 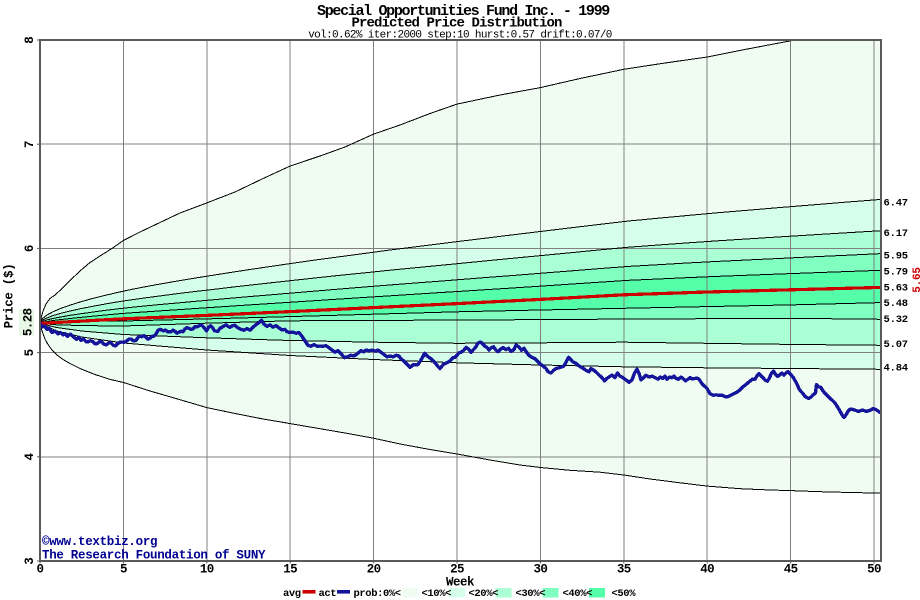 What do you see at coordinates (540, 570) in the screenshot?
I see `svg-text: 30` at bounding box center [540, 570].